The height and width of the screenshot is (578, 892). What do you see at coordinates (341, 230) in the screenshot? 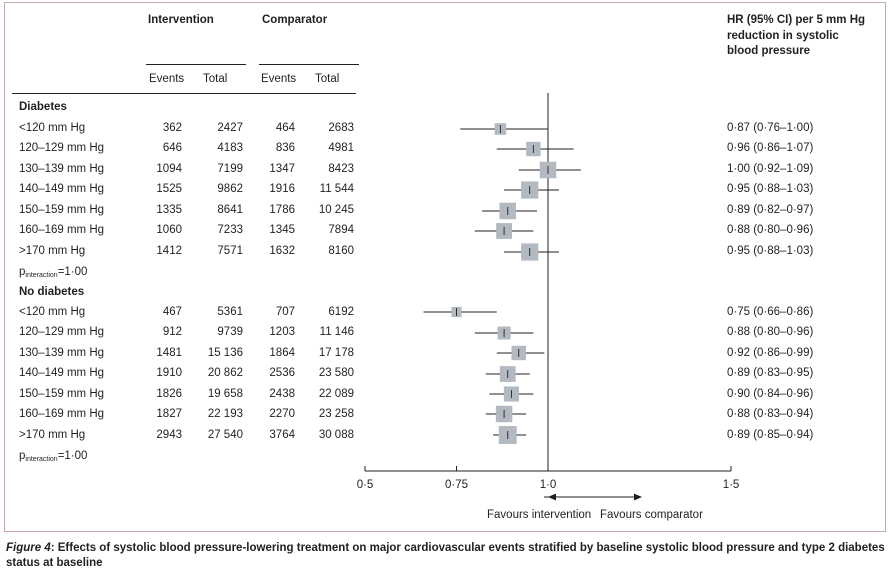
I see `comparator-total: 7894` at bounding box center [341, 230].